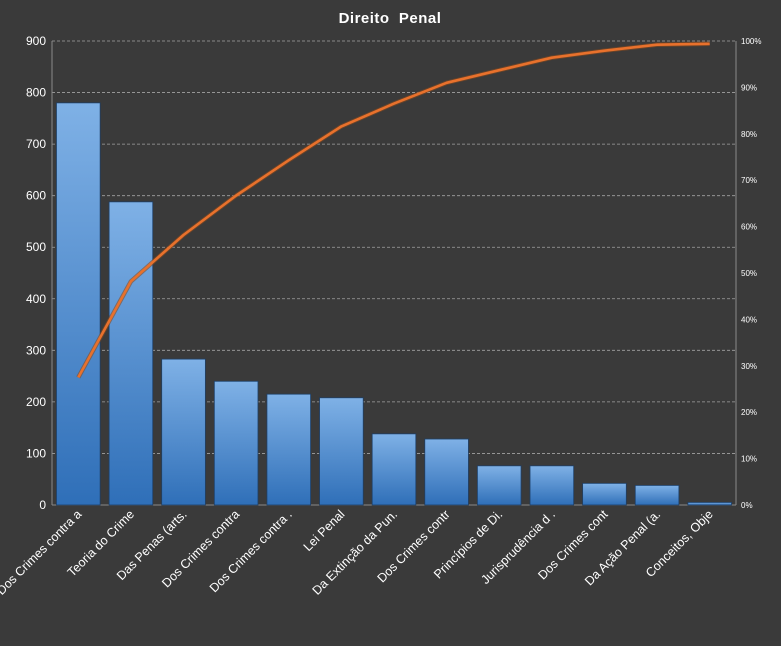 Image resolution: width=781 pixels, height=646 pixels. What do you see at coordinates (324, 530) in the screenshot?
I see `x-tick-label: Lei Penal` at bounding box center [324, 530].